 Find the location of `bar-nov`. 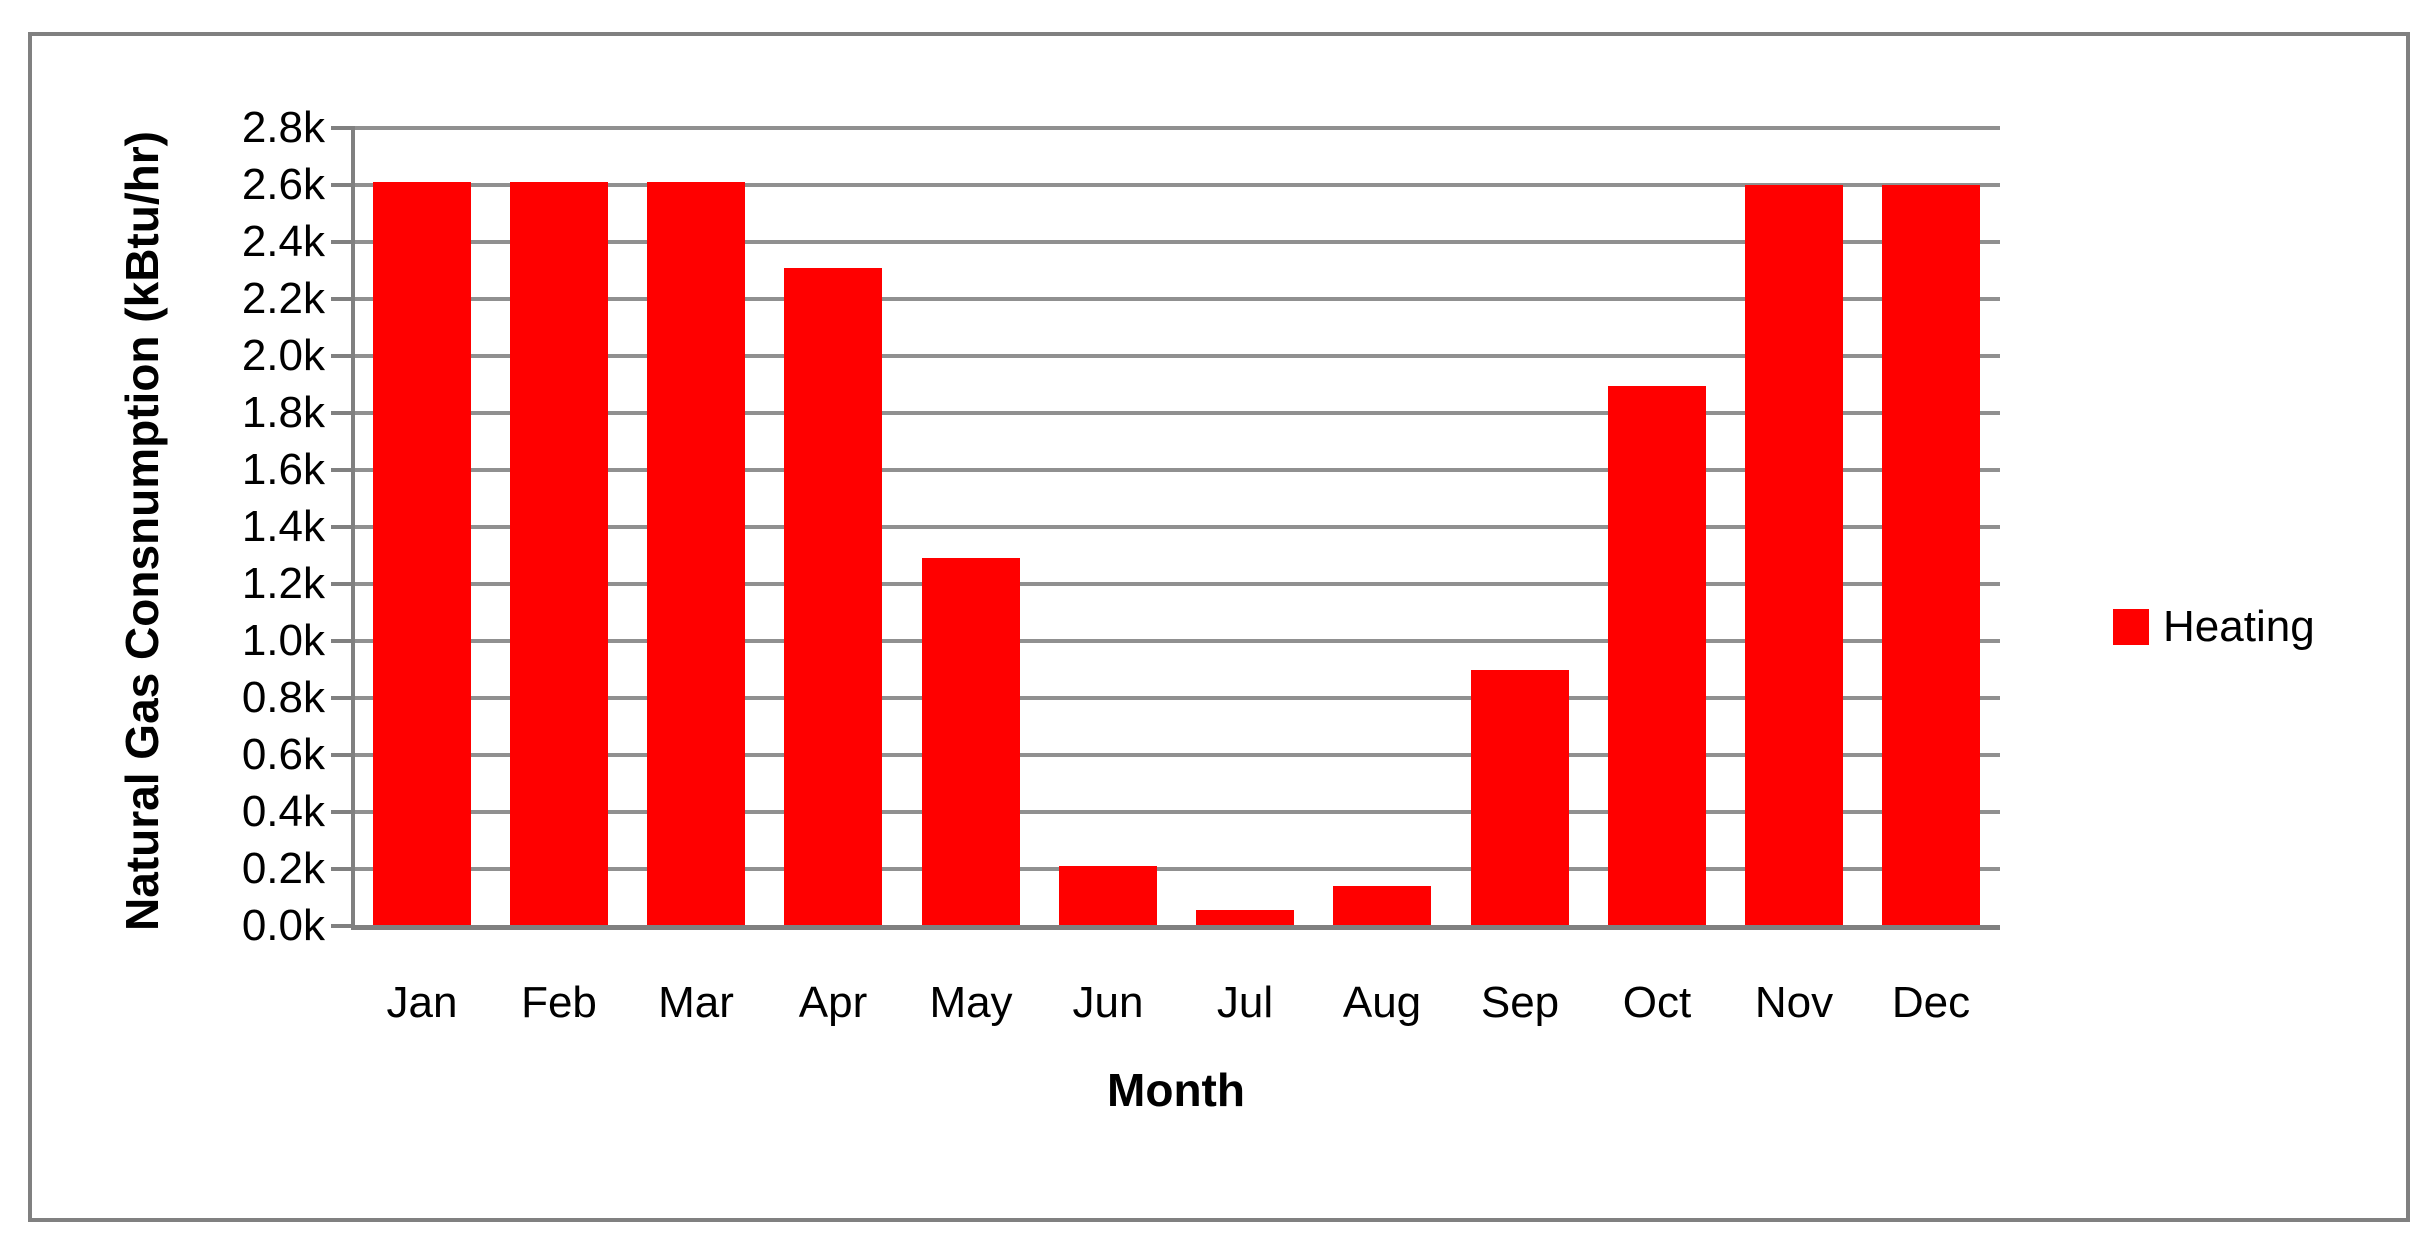

bar-nov is located at coordinates (1794, 555).